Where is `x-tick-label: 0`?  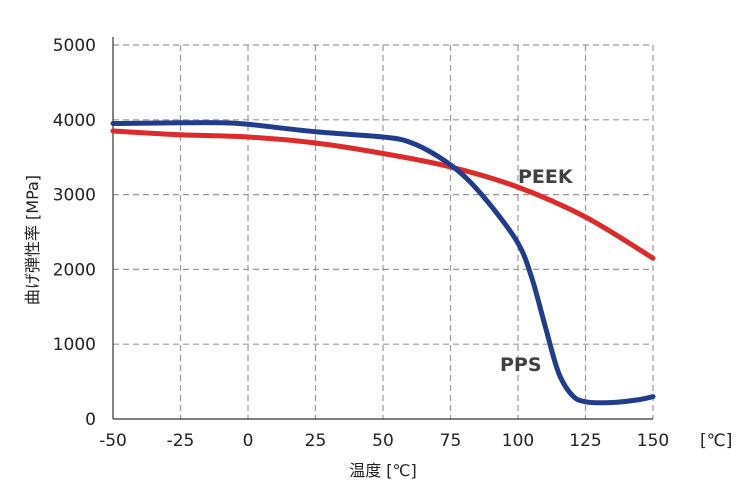
x-tick-label: 0 is located at coordinates (248, 441).